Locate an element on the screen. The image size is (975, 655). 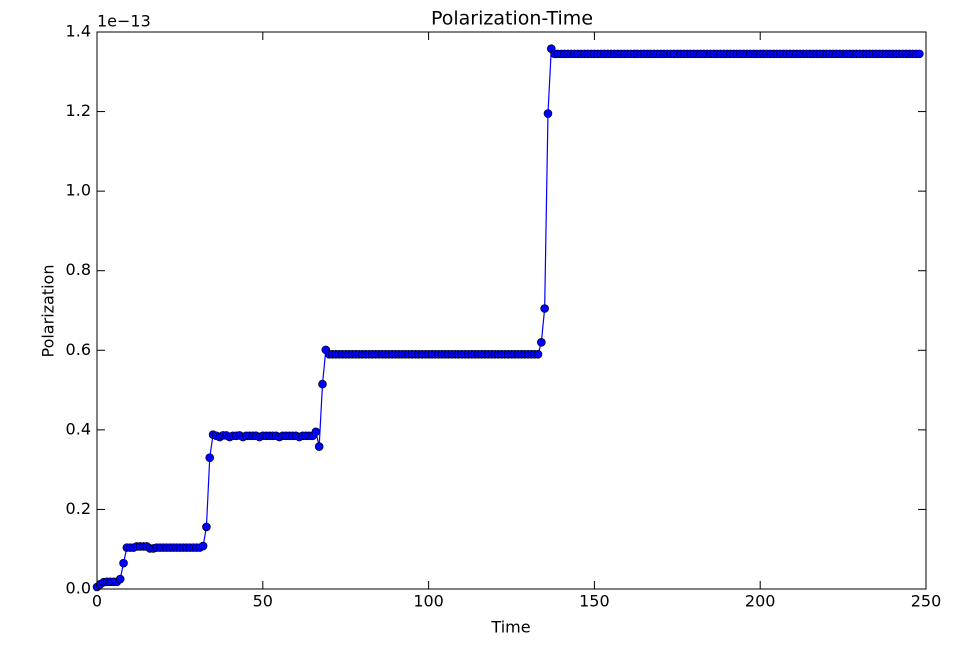
x-tick-label: 100 is located at coordinates (428, 601).